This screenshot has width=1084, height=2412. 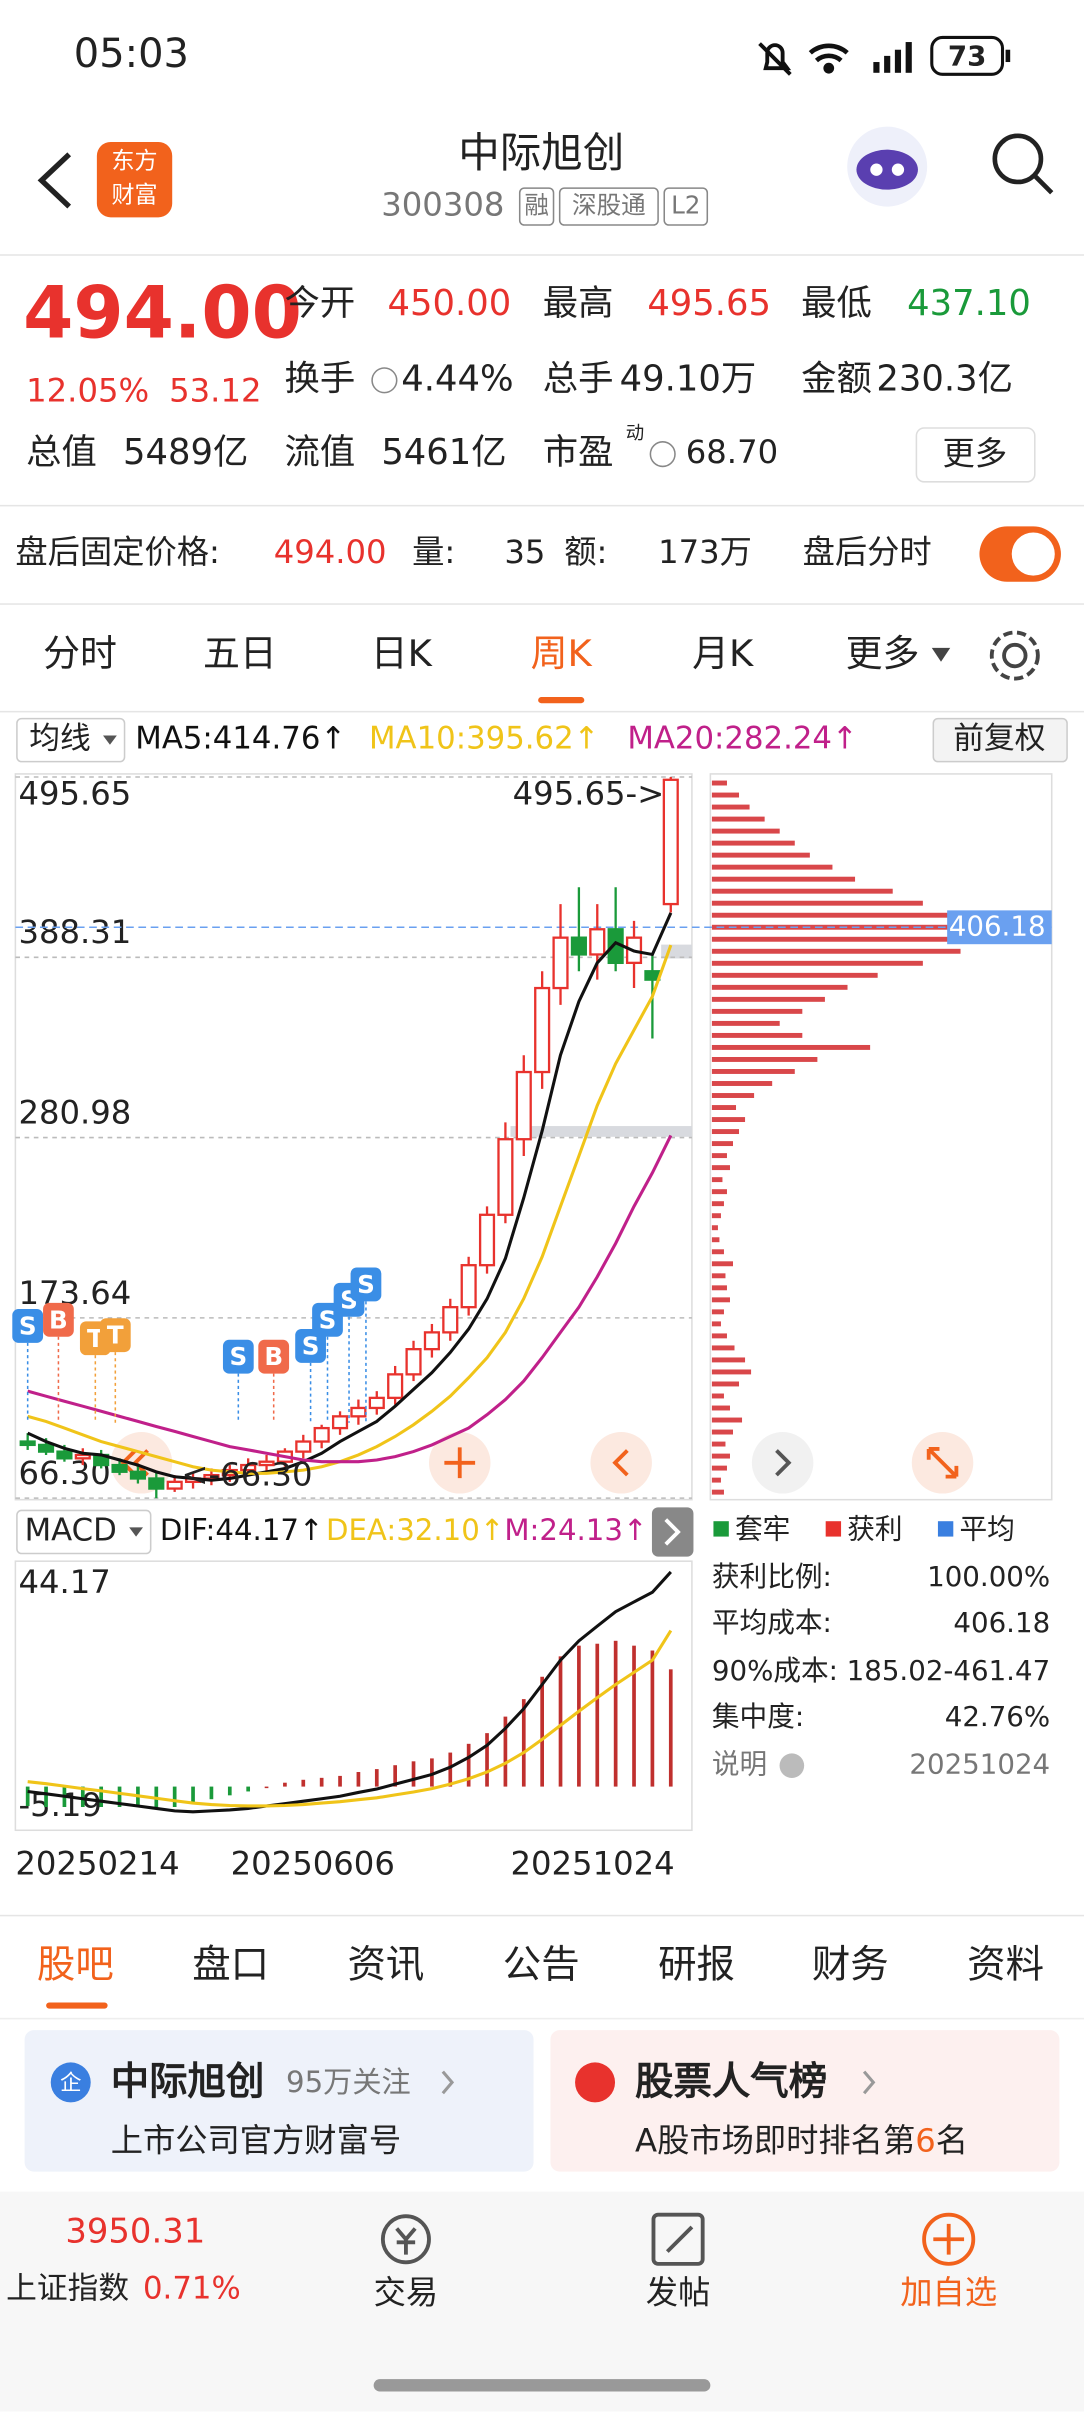 What do you see at coordinates (850, 1965) in the screenshot?
I see `tab: 财务` at bounding box center [850, 1965].